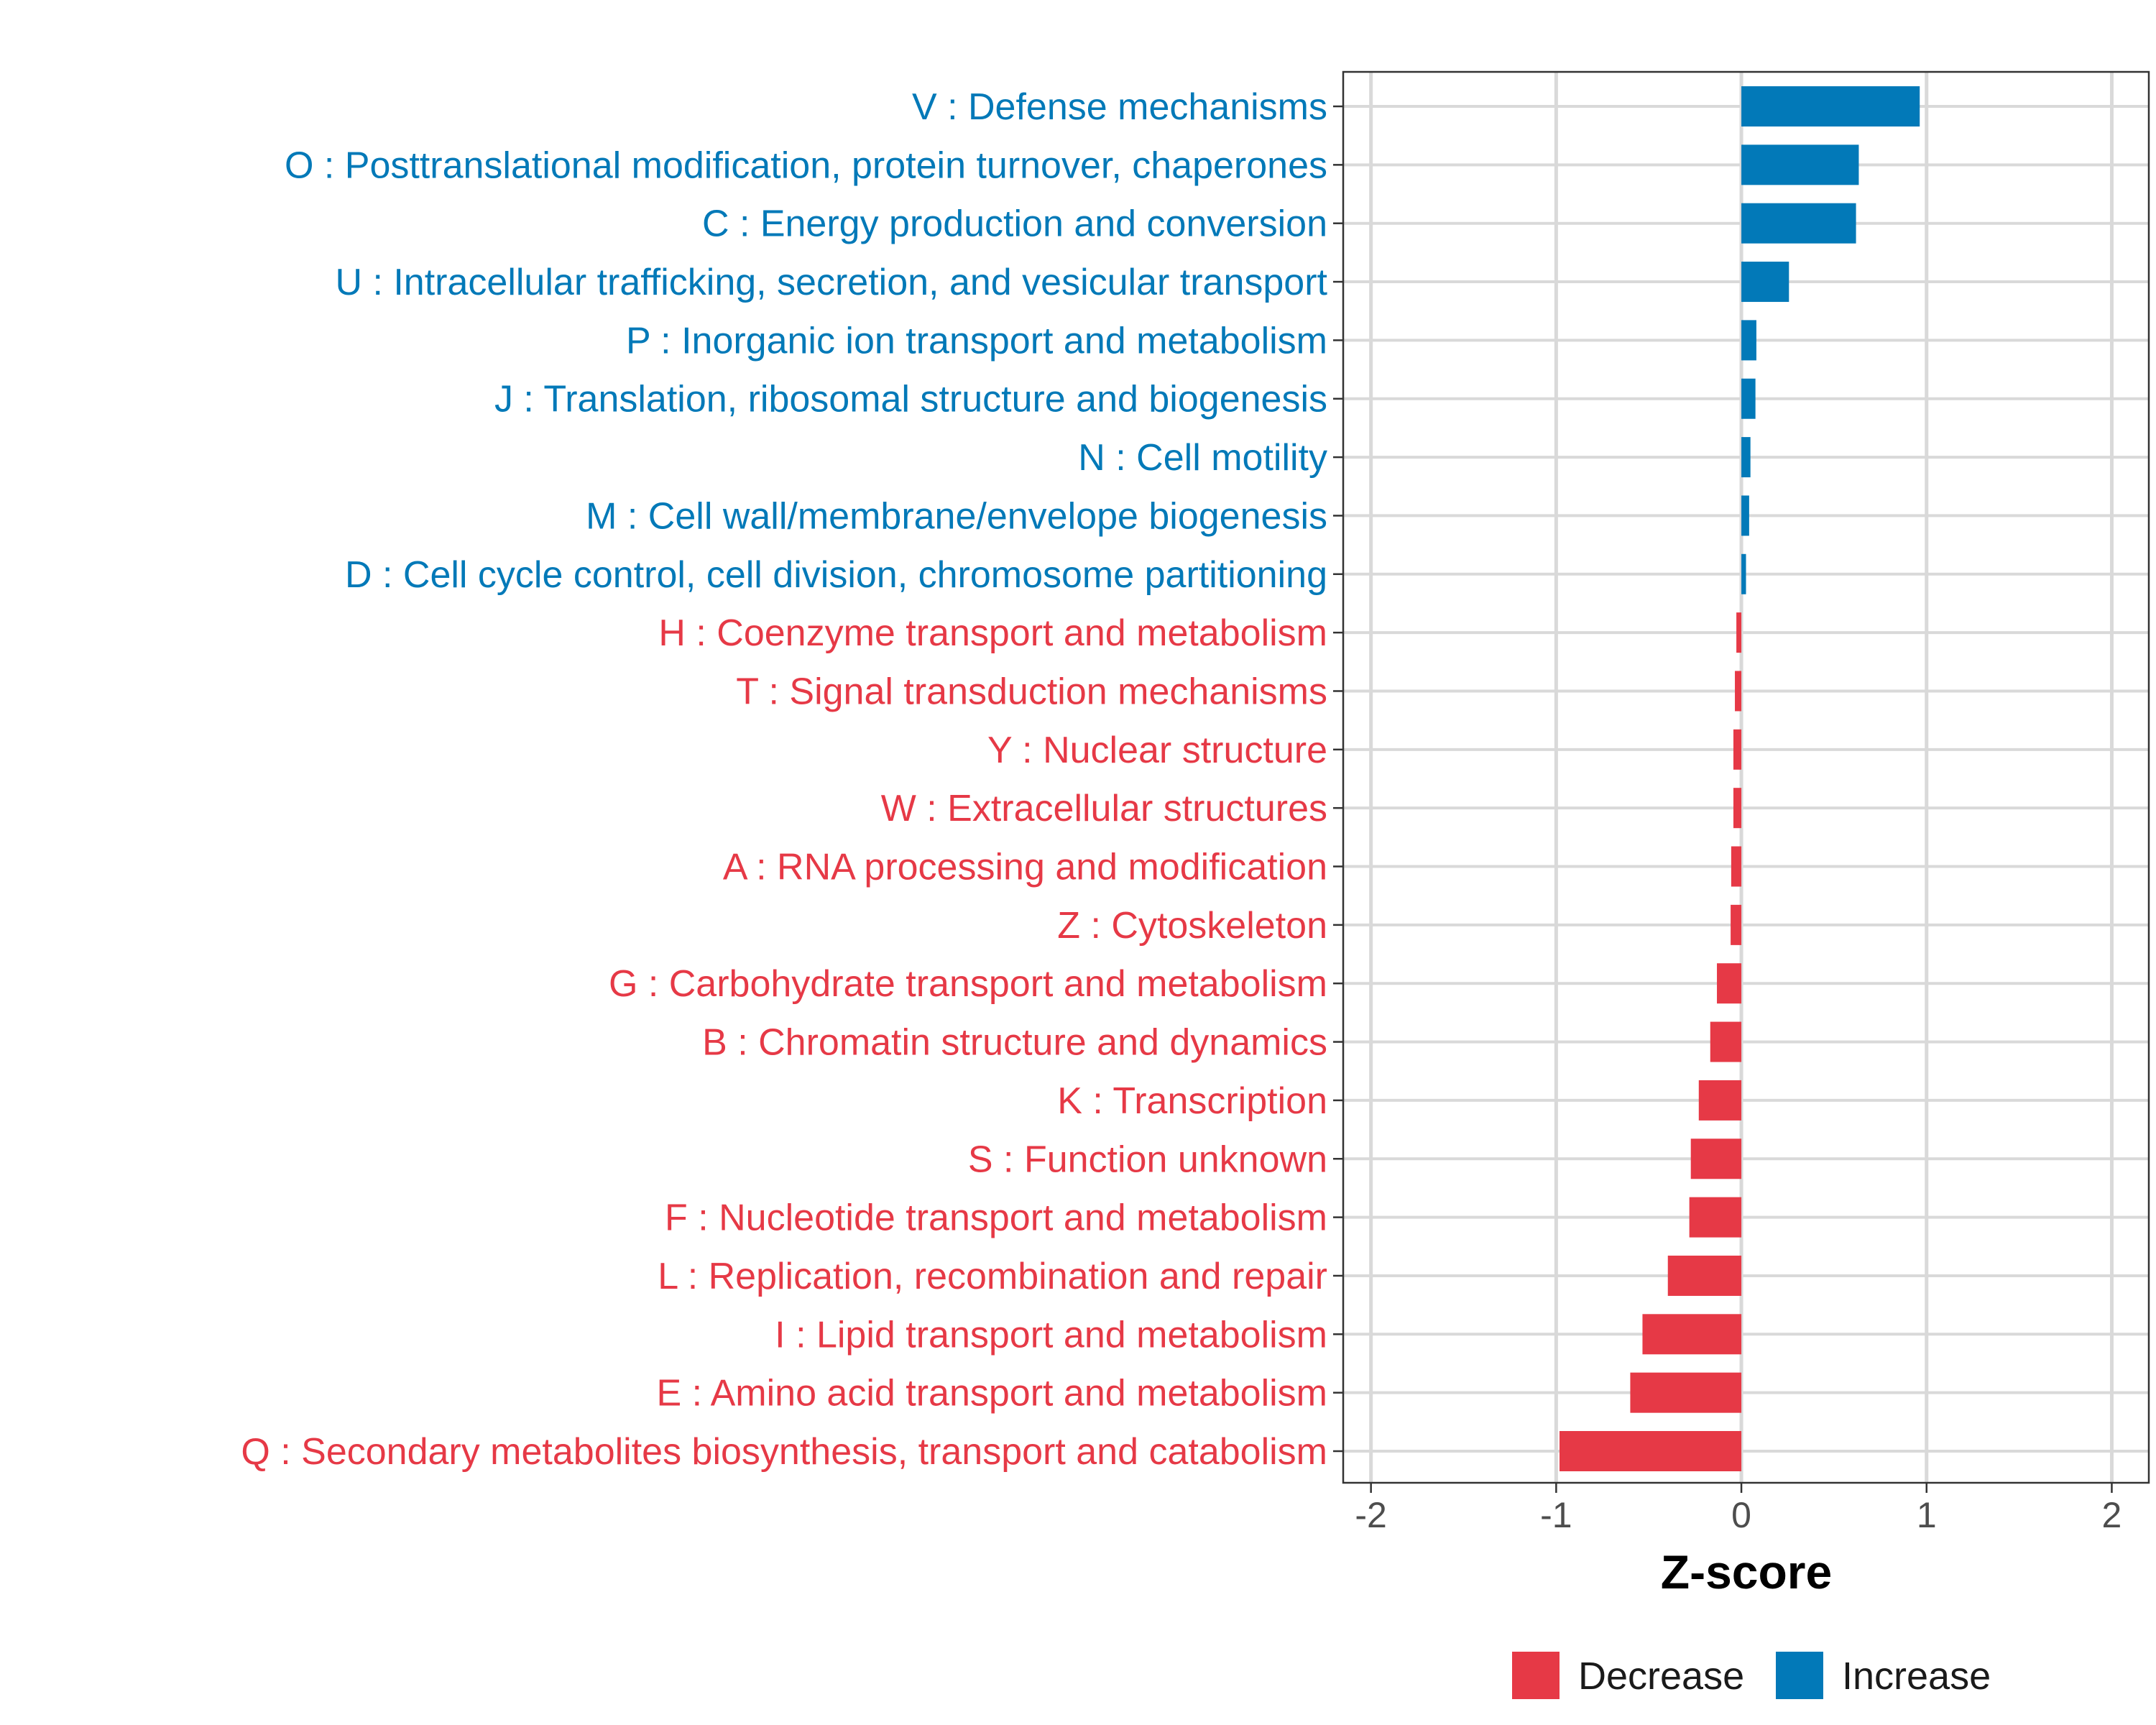  I want to click on legend-label-decrease: Decrease, so click(1661, 1676).